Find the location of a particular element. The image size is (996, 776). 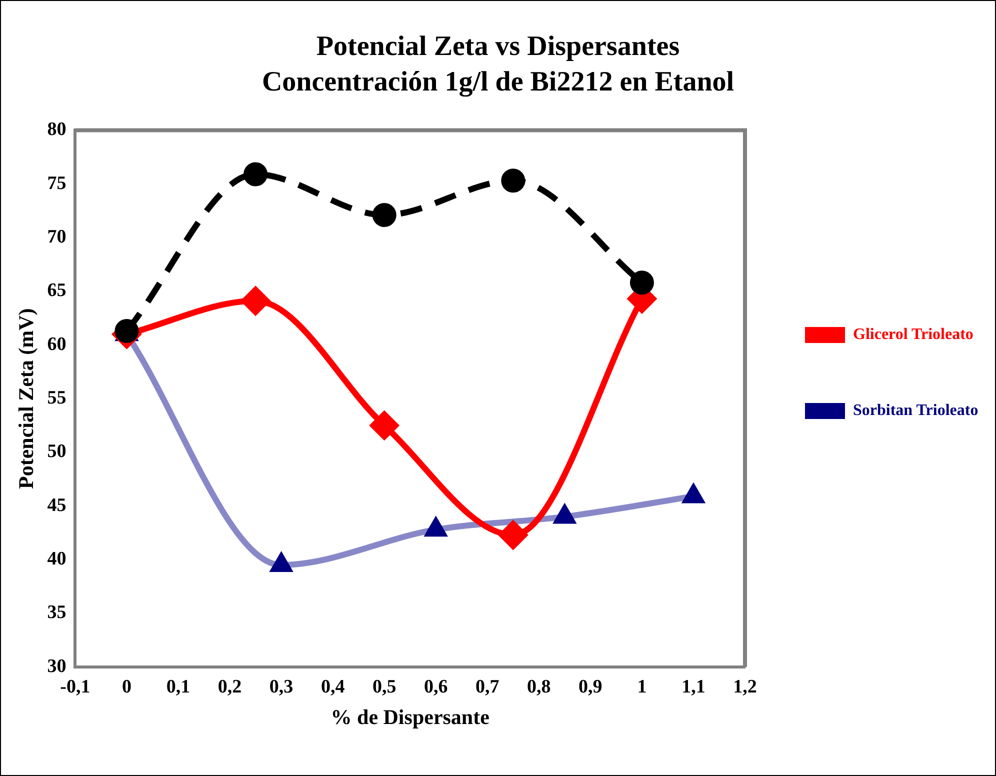

y-tick-label: 55 is located at coordinates (56, 398).